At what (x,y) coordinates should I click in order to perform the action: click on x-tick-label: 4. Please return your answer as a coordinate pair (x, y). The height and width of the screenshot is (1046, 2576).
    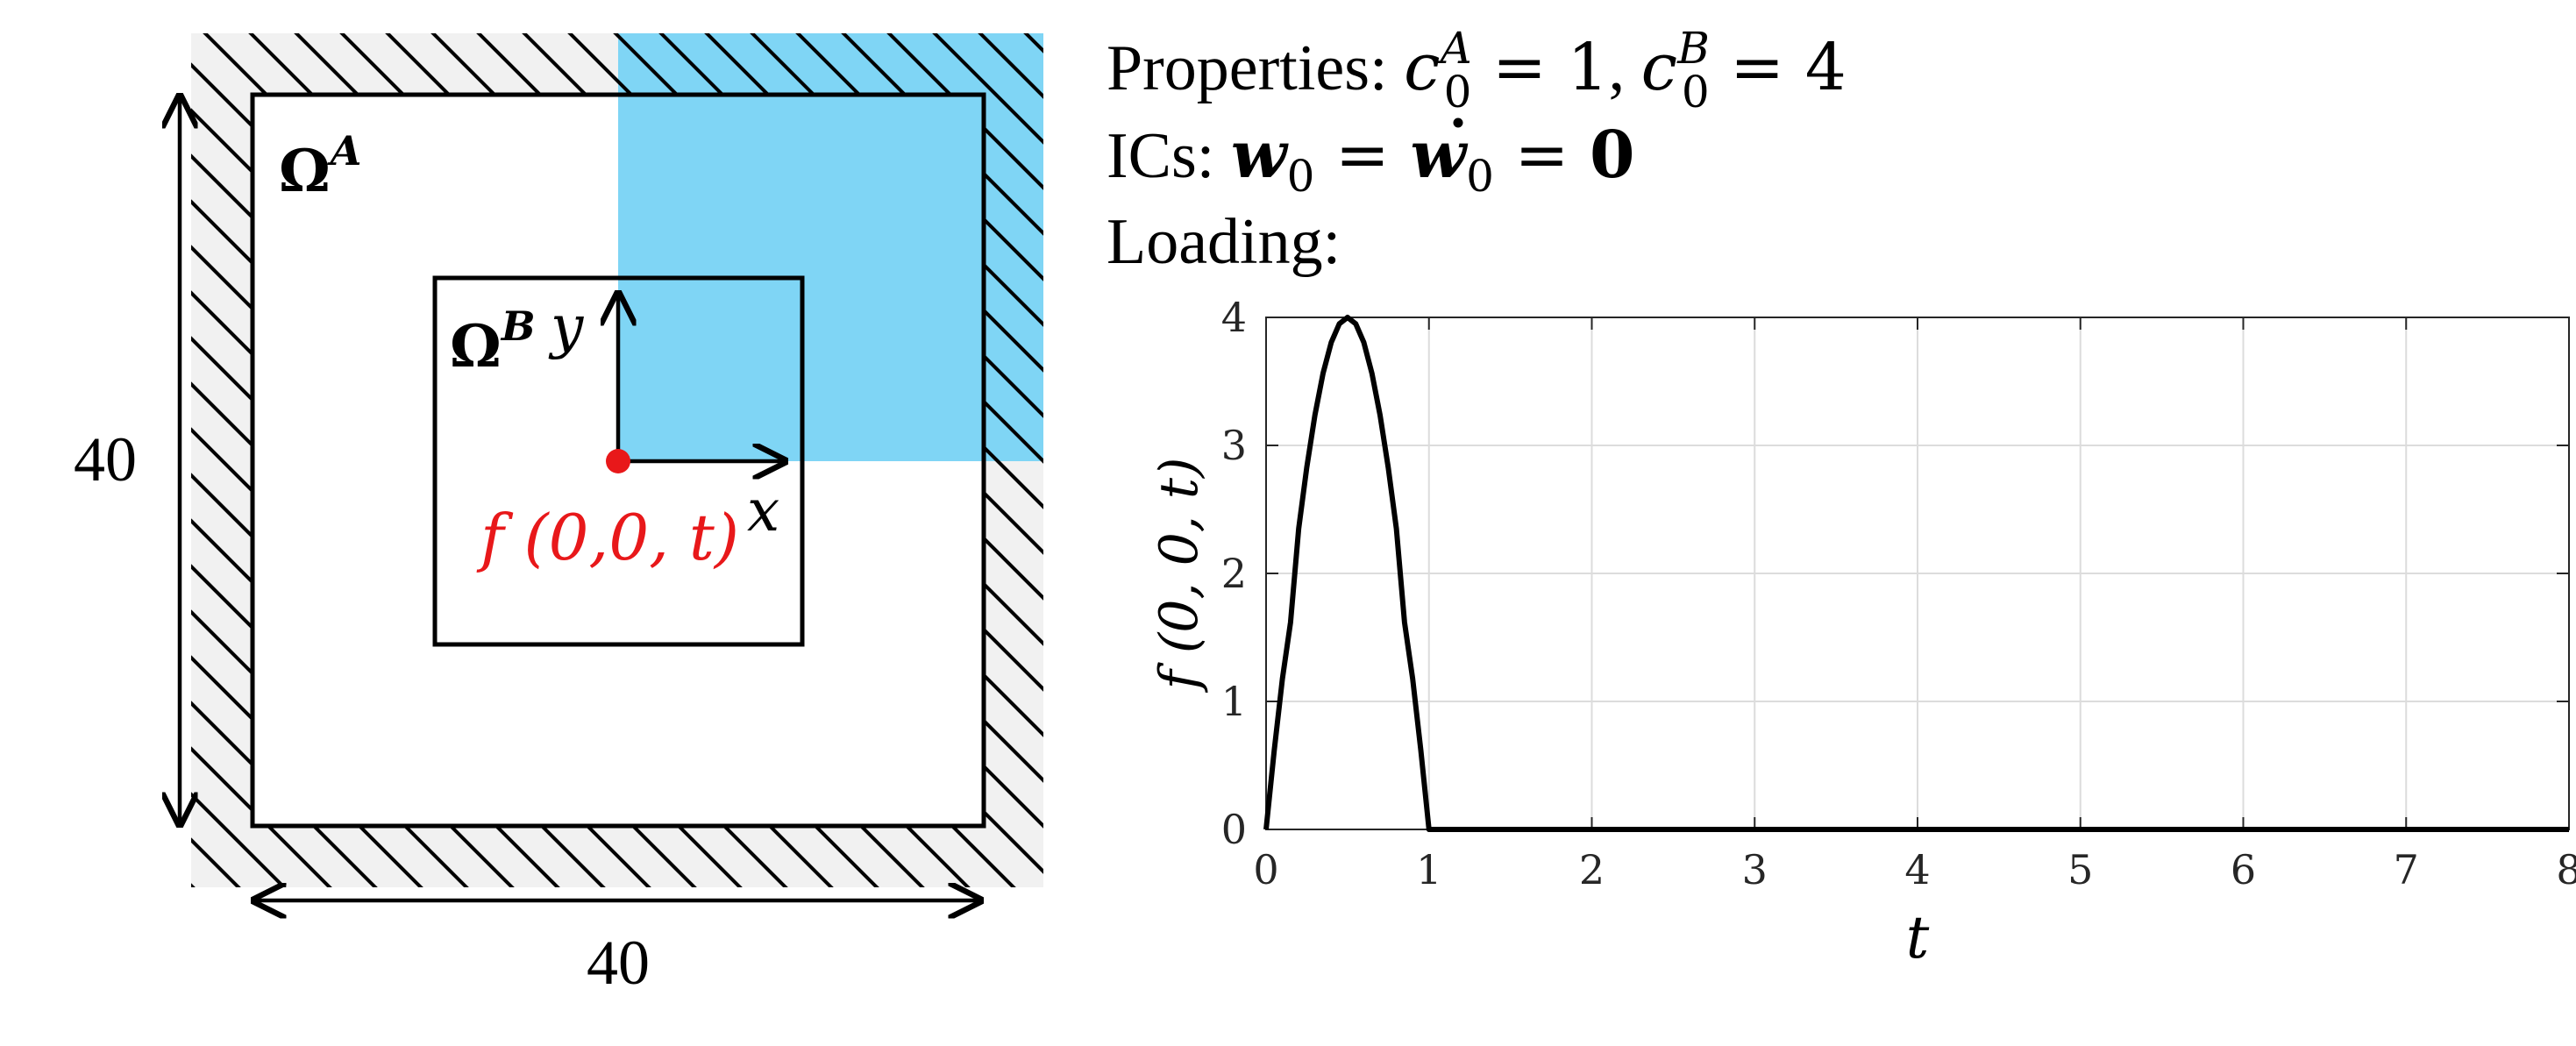
    Looking at the image, I should click on (1917, 870).